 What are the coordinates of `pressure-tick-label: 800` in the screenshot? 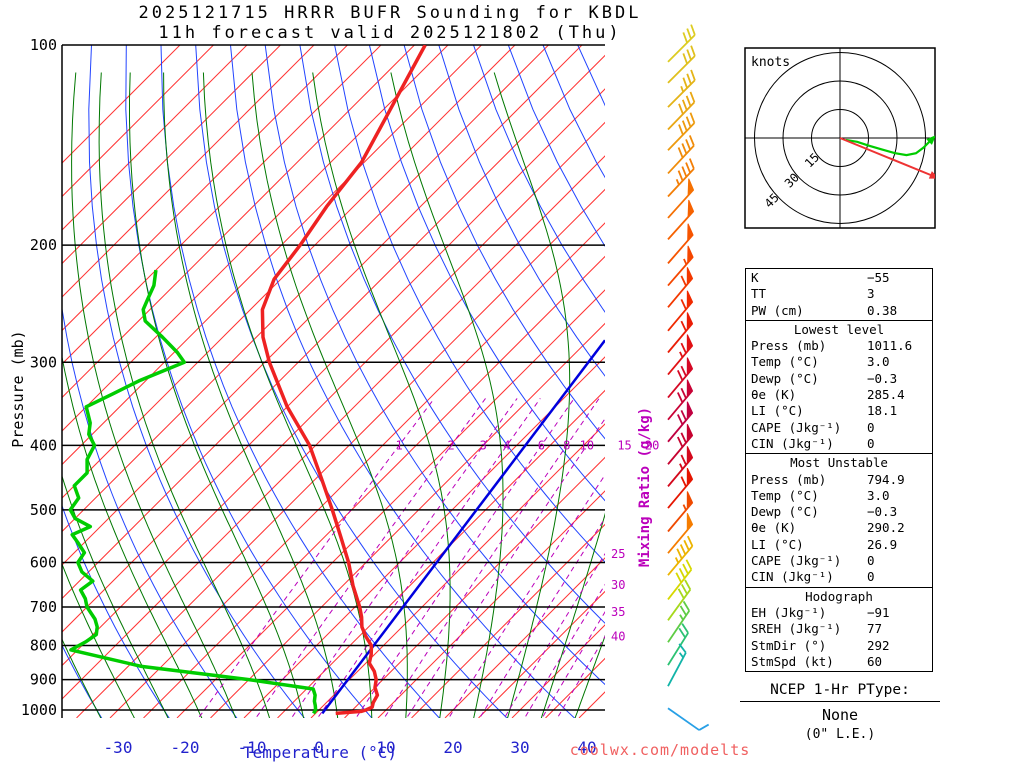 It's located at (43, 646).